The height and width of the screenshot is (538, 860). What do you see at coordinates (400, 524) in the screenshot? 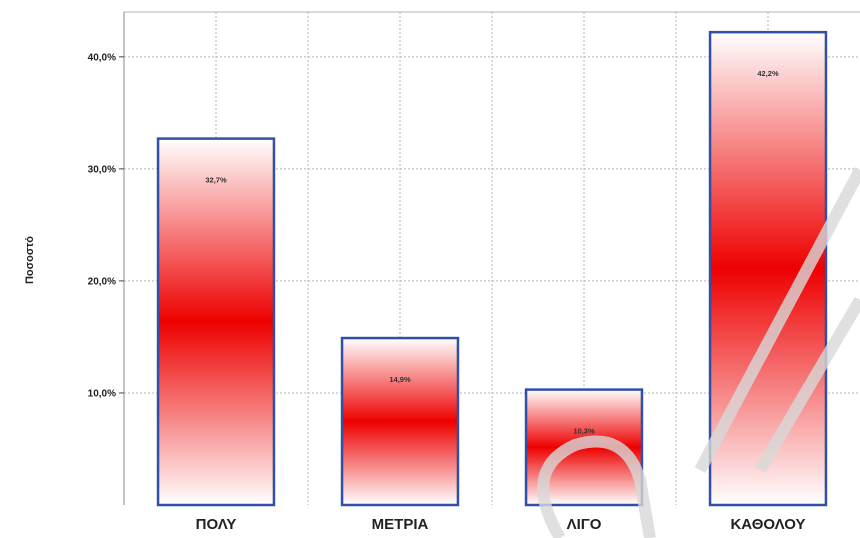
I see `x-tick-label: ΜΕΤΡΙΑ` at bounding box center [400, 524].